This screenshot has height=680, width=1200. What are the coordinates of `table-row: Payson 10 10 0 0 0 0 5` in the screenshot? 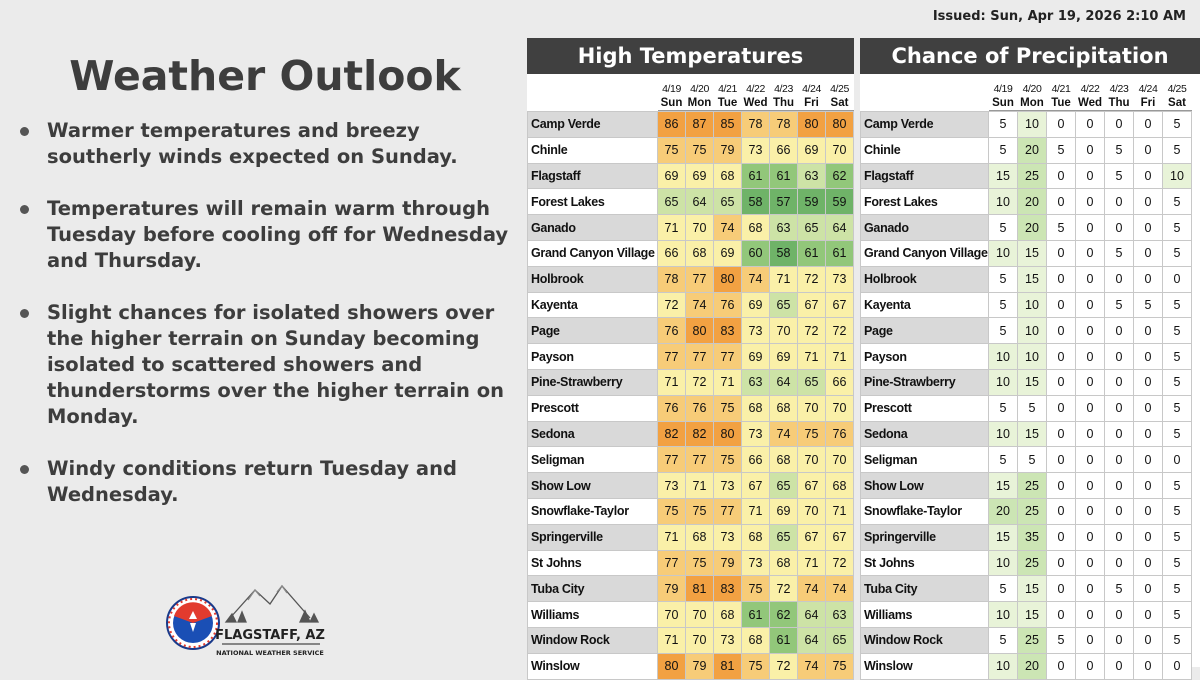 It's located at (1026, 356).